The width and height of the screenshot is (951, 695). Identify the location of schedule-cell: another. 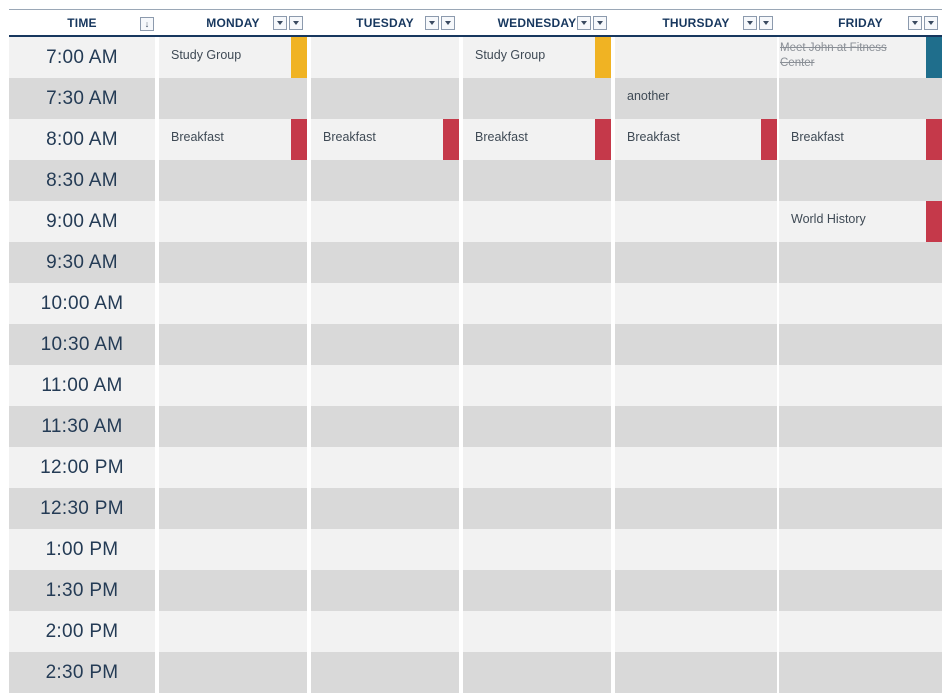
(696, 98).